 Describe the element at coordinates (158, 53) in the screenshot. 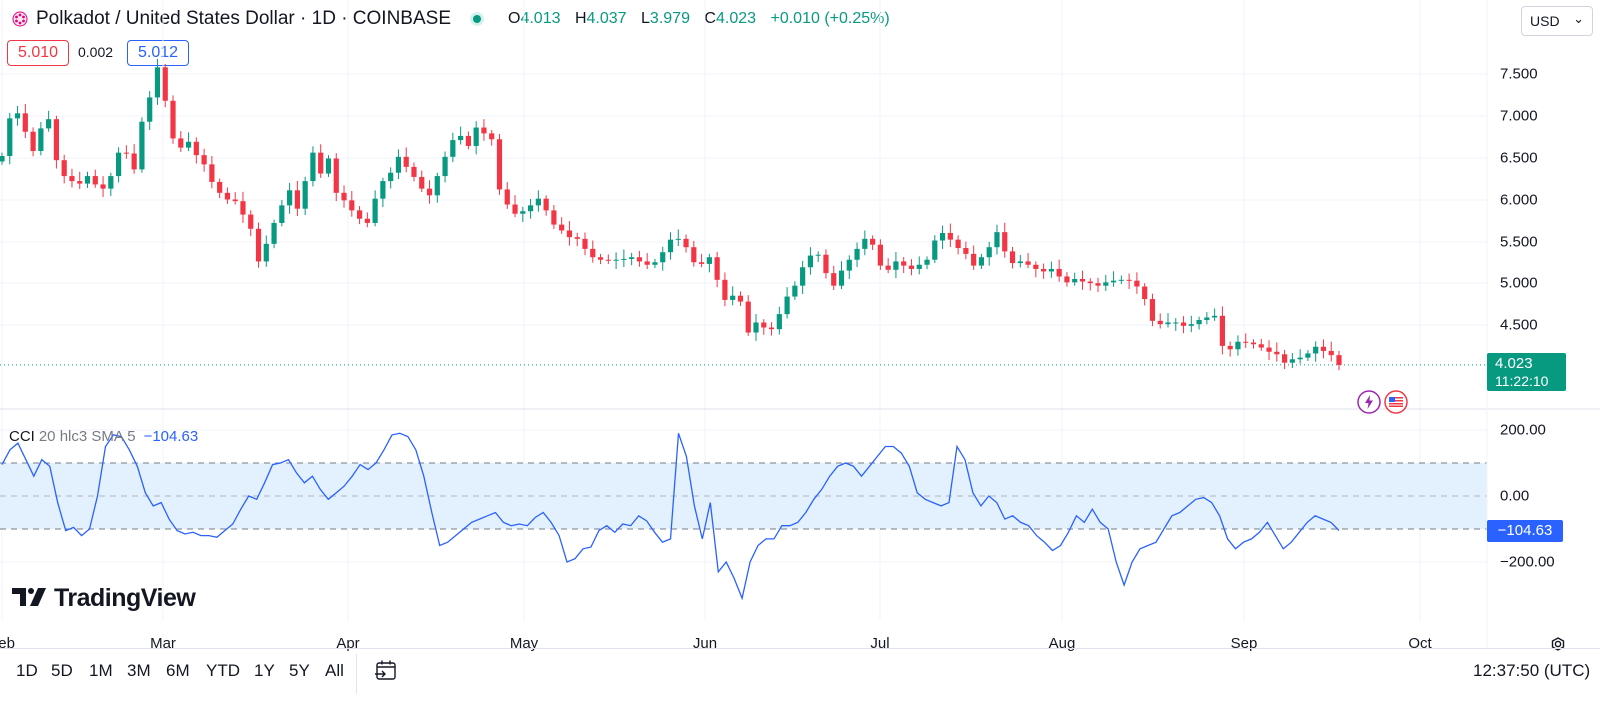

I see `buy-price-button: 5.012` at that location.